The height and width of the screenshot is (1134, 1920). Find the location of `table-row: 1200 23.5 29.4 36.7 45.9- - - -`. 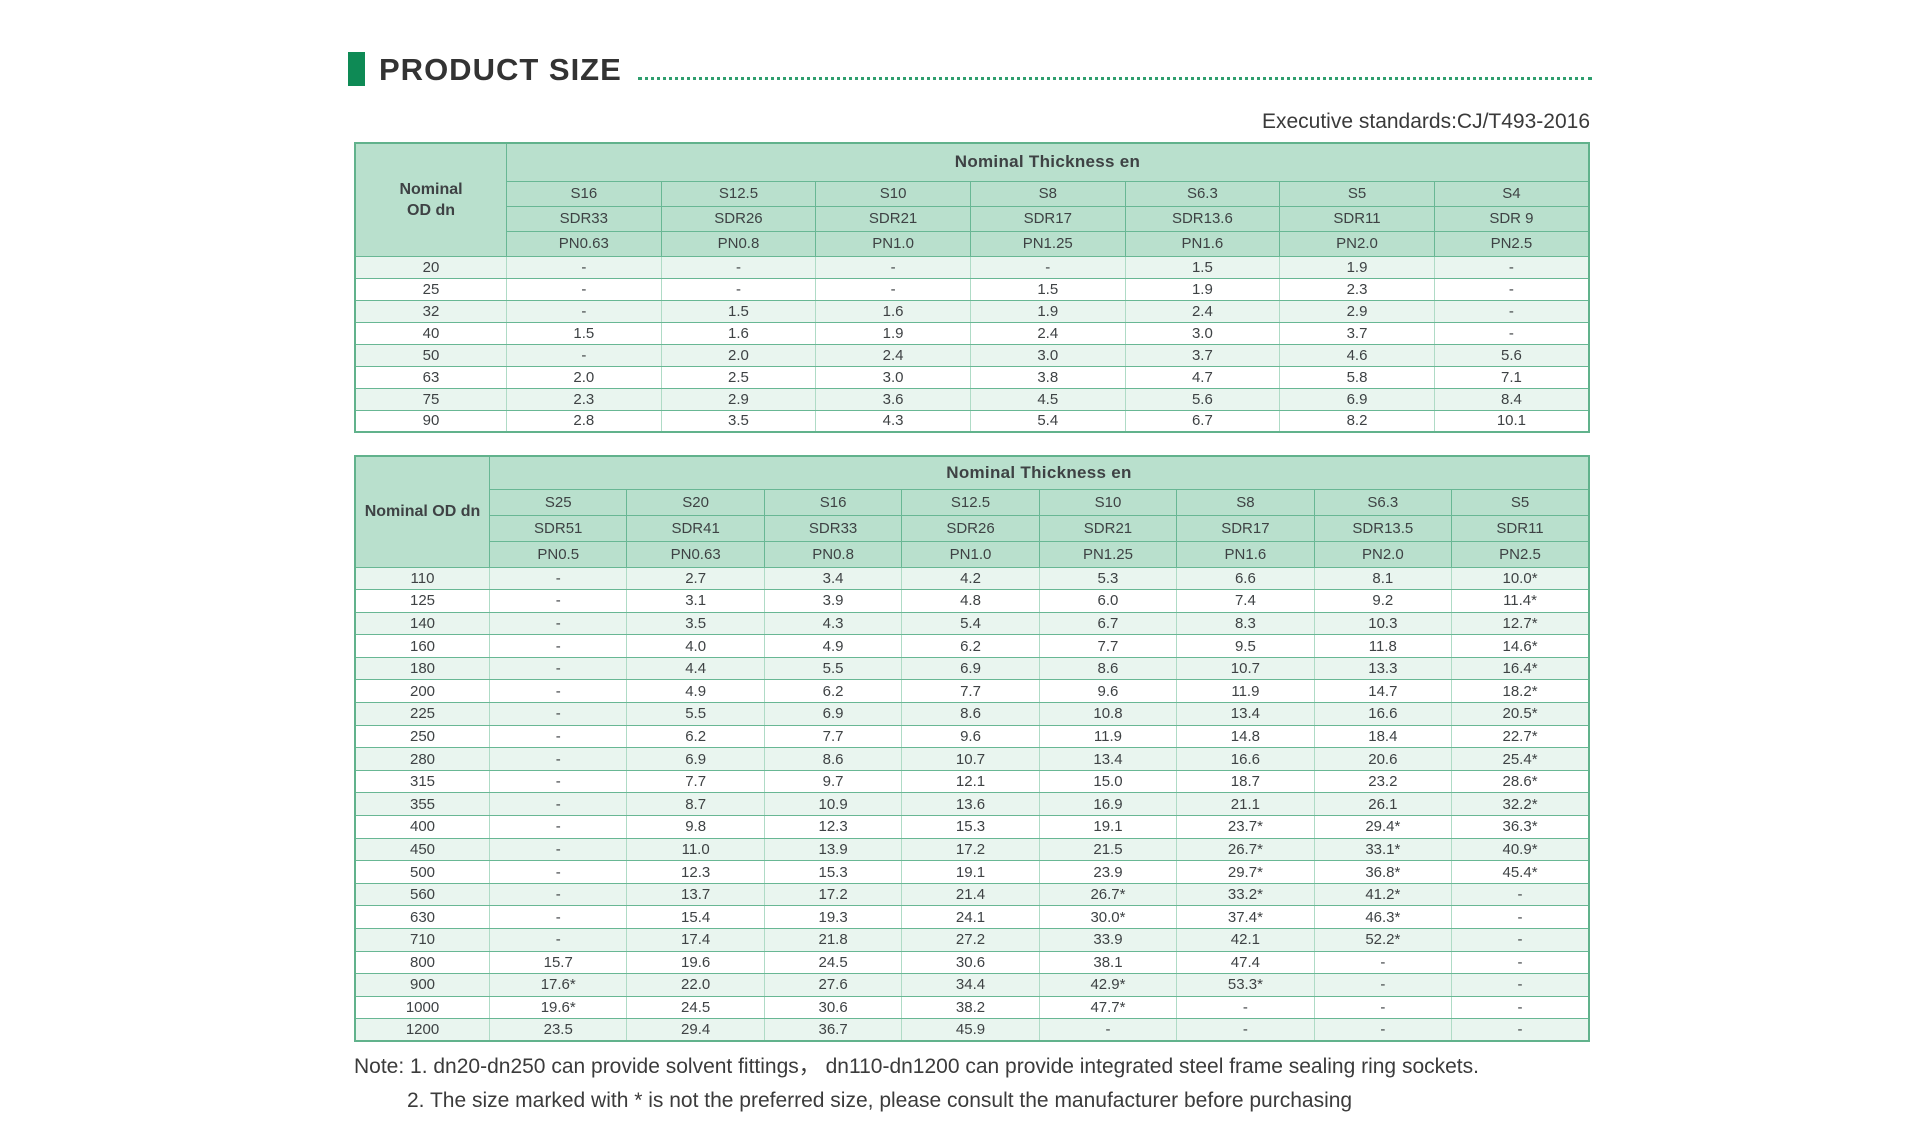

table-row: 1200 23.5 29.4 36.7 45.9- - - - is located at coordinates (972, 1030).